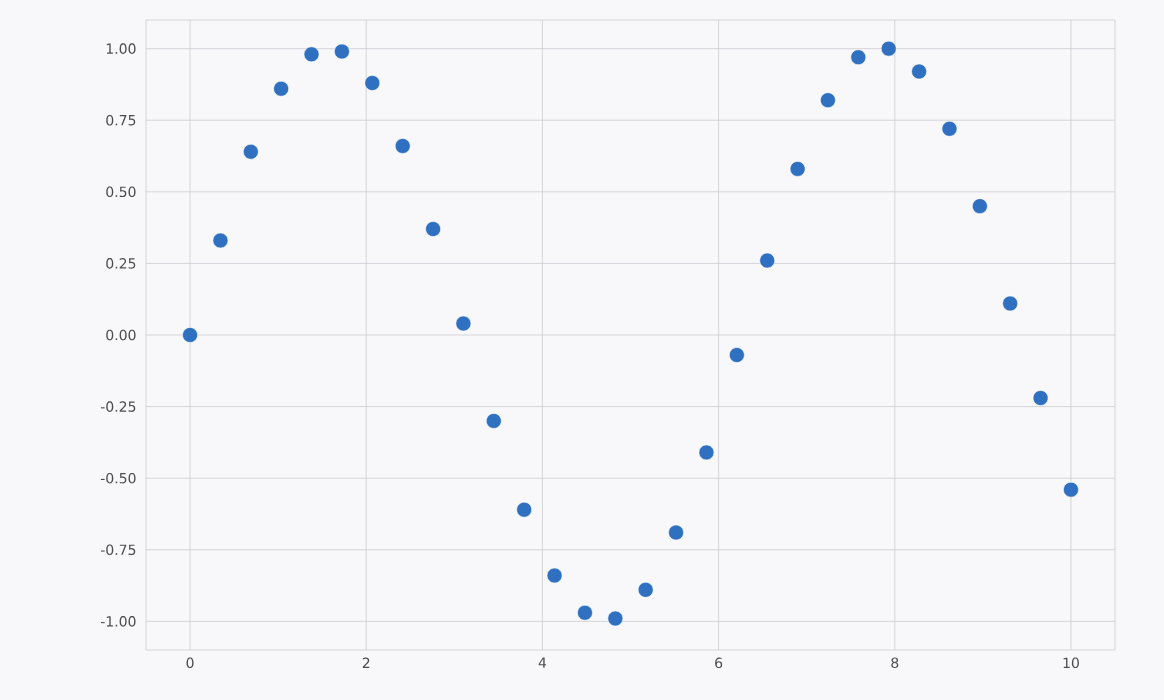 The height and width of the screenshot is (700, 1164). What do you see at coordinates (118, 478) in the screenshot?
I see `y-tick-label: -0.50` at bounding box center [118, 478].